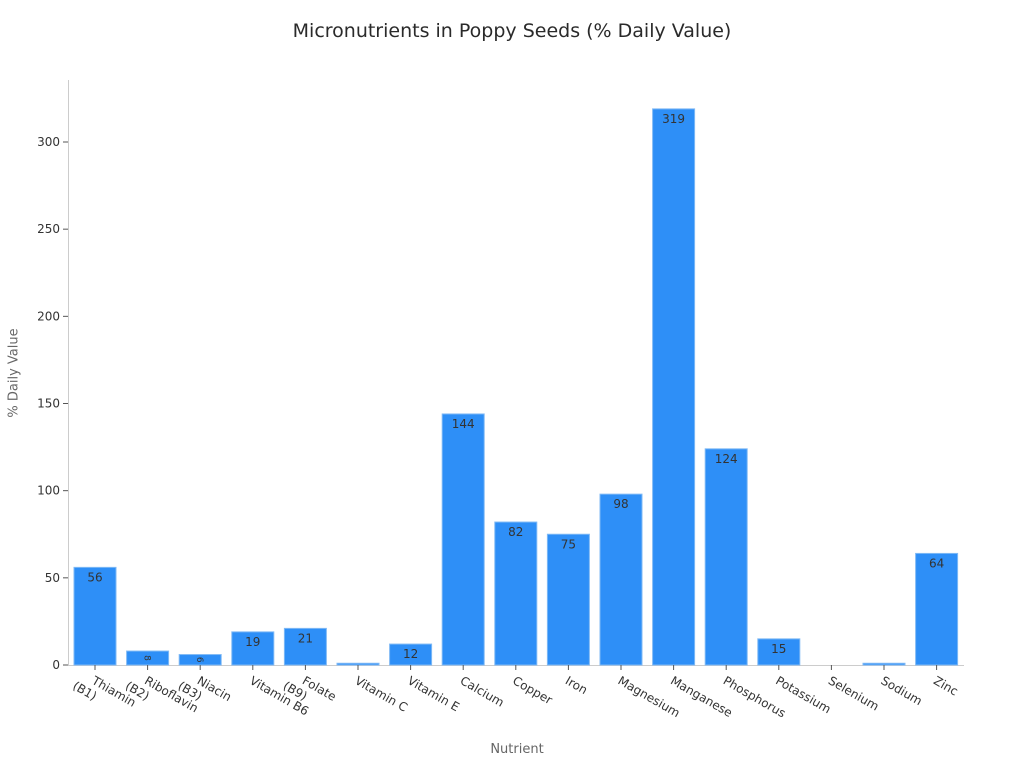 The image size is (1024, 768). What do you see at coordinates (936, 563) in the screenshot?
I see `bar-value-label: 64` at bounding box center [936, 563].